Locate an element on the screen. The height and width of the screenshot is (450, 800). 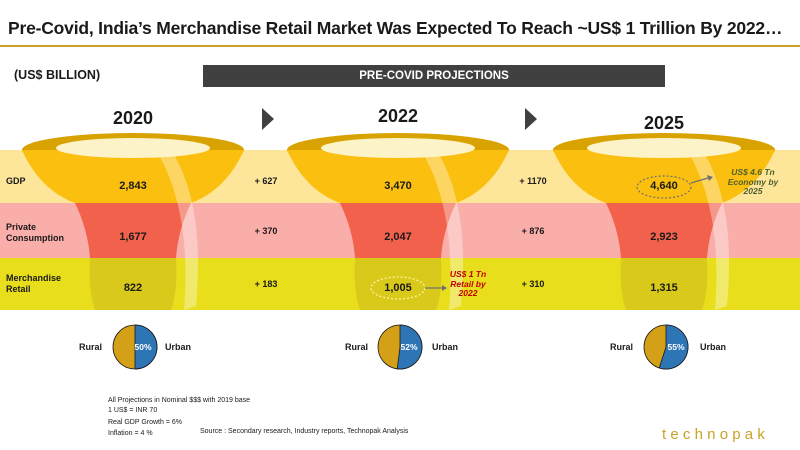
pie-label-rural-2020: Rural is located at coordinates (91, 347).